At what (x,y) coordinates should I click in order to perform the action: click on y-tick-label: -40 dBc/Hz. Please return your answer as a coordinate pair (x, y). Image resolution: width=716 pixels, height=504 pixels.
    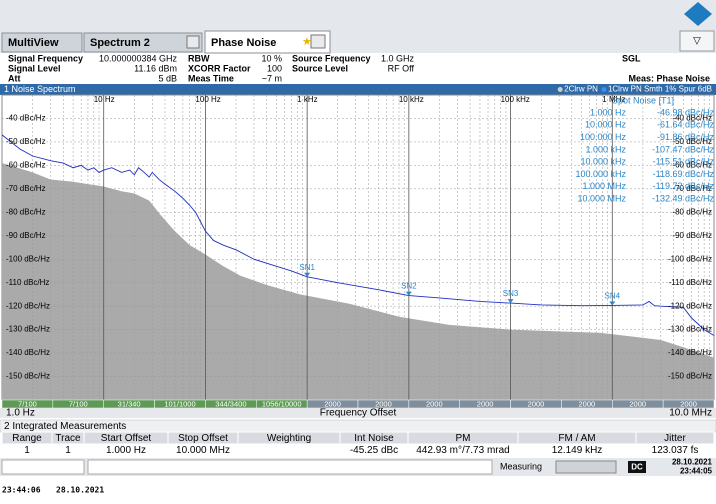
    Looking at the image, I should click on (692, 118).